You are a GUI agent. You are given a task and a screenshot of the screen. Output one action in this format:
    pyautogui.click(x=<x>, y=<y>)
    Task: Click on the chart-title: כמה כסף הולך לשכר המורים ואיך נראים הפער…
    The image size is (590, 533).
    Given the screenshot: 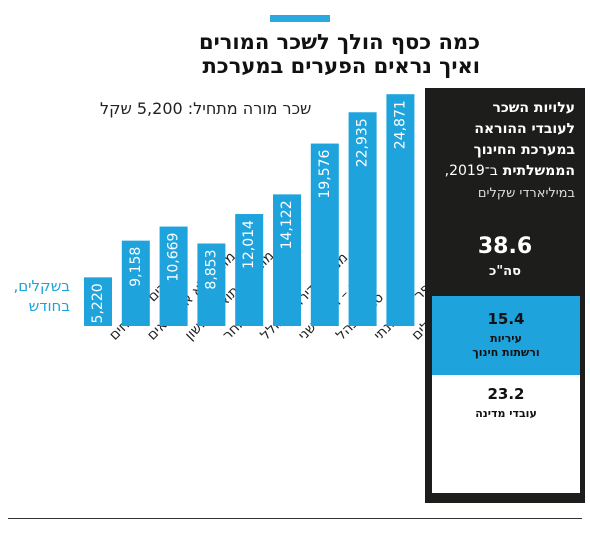 What is the action you would take?
    pyautogui.click(x=295, y=54)
    